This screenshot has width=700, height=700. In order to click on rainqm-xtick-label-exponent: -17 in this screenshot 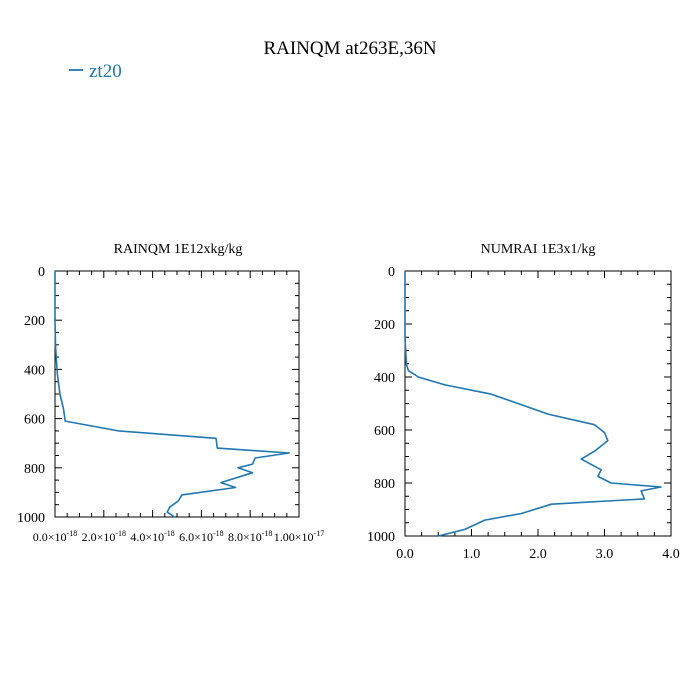, I will do `click(319, 533)`.